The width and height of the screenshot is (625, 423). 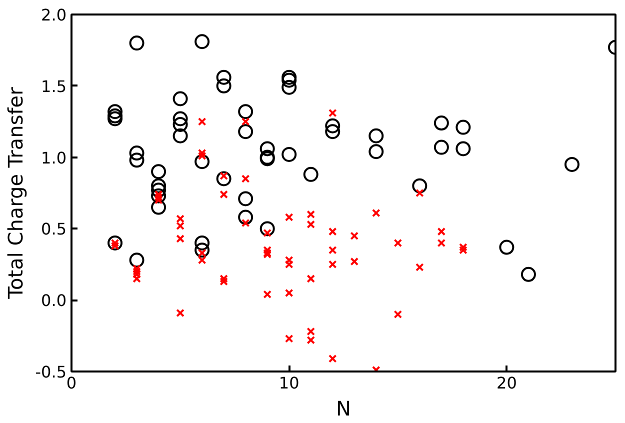 What do you see at coordinates (54, 15) in the screenshot?
I see `y-tick-label: 2.0` at bounding box center [54, 15].